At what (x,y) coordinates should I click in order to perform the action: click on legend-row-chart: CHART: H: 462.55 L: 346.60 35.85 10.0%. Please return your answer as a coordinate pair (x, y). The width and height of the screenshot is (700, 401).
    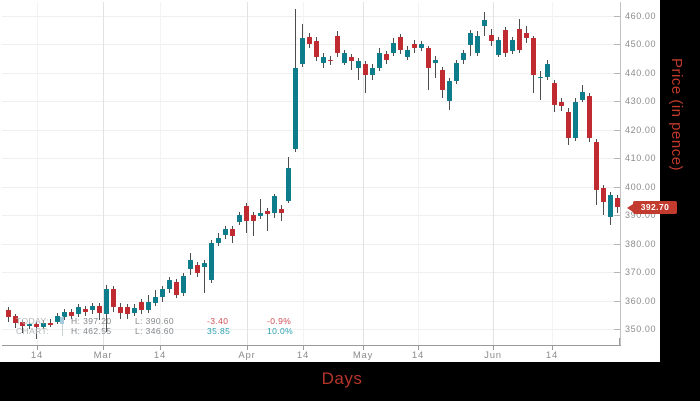
    Looking at the image, I should click on (163, 331).